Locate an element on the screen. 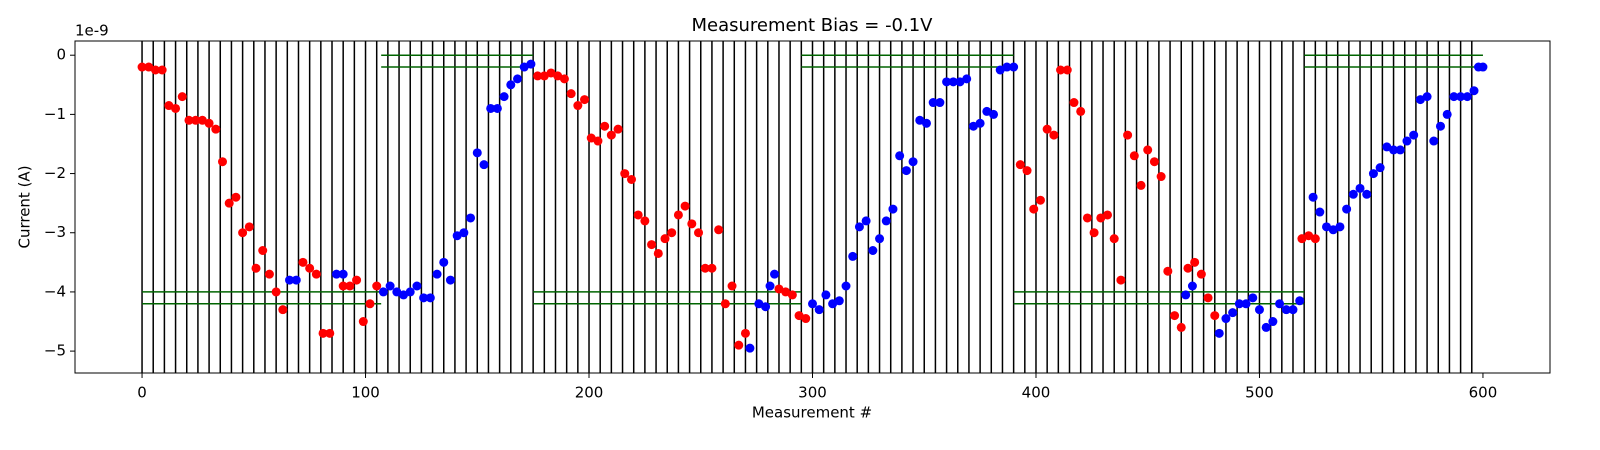 The image size is (1600, 450). y-axis-label: Current (A) is located at coordinates (25, 206).